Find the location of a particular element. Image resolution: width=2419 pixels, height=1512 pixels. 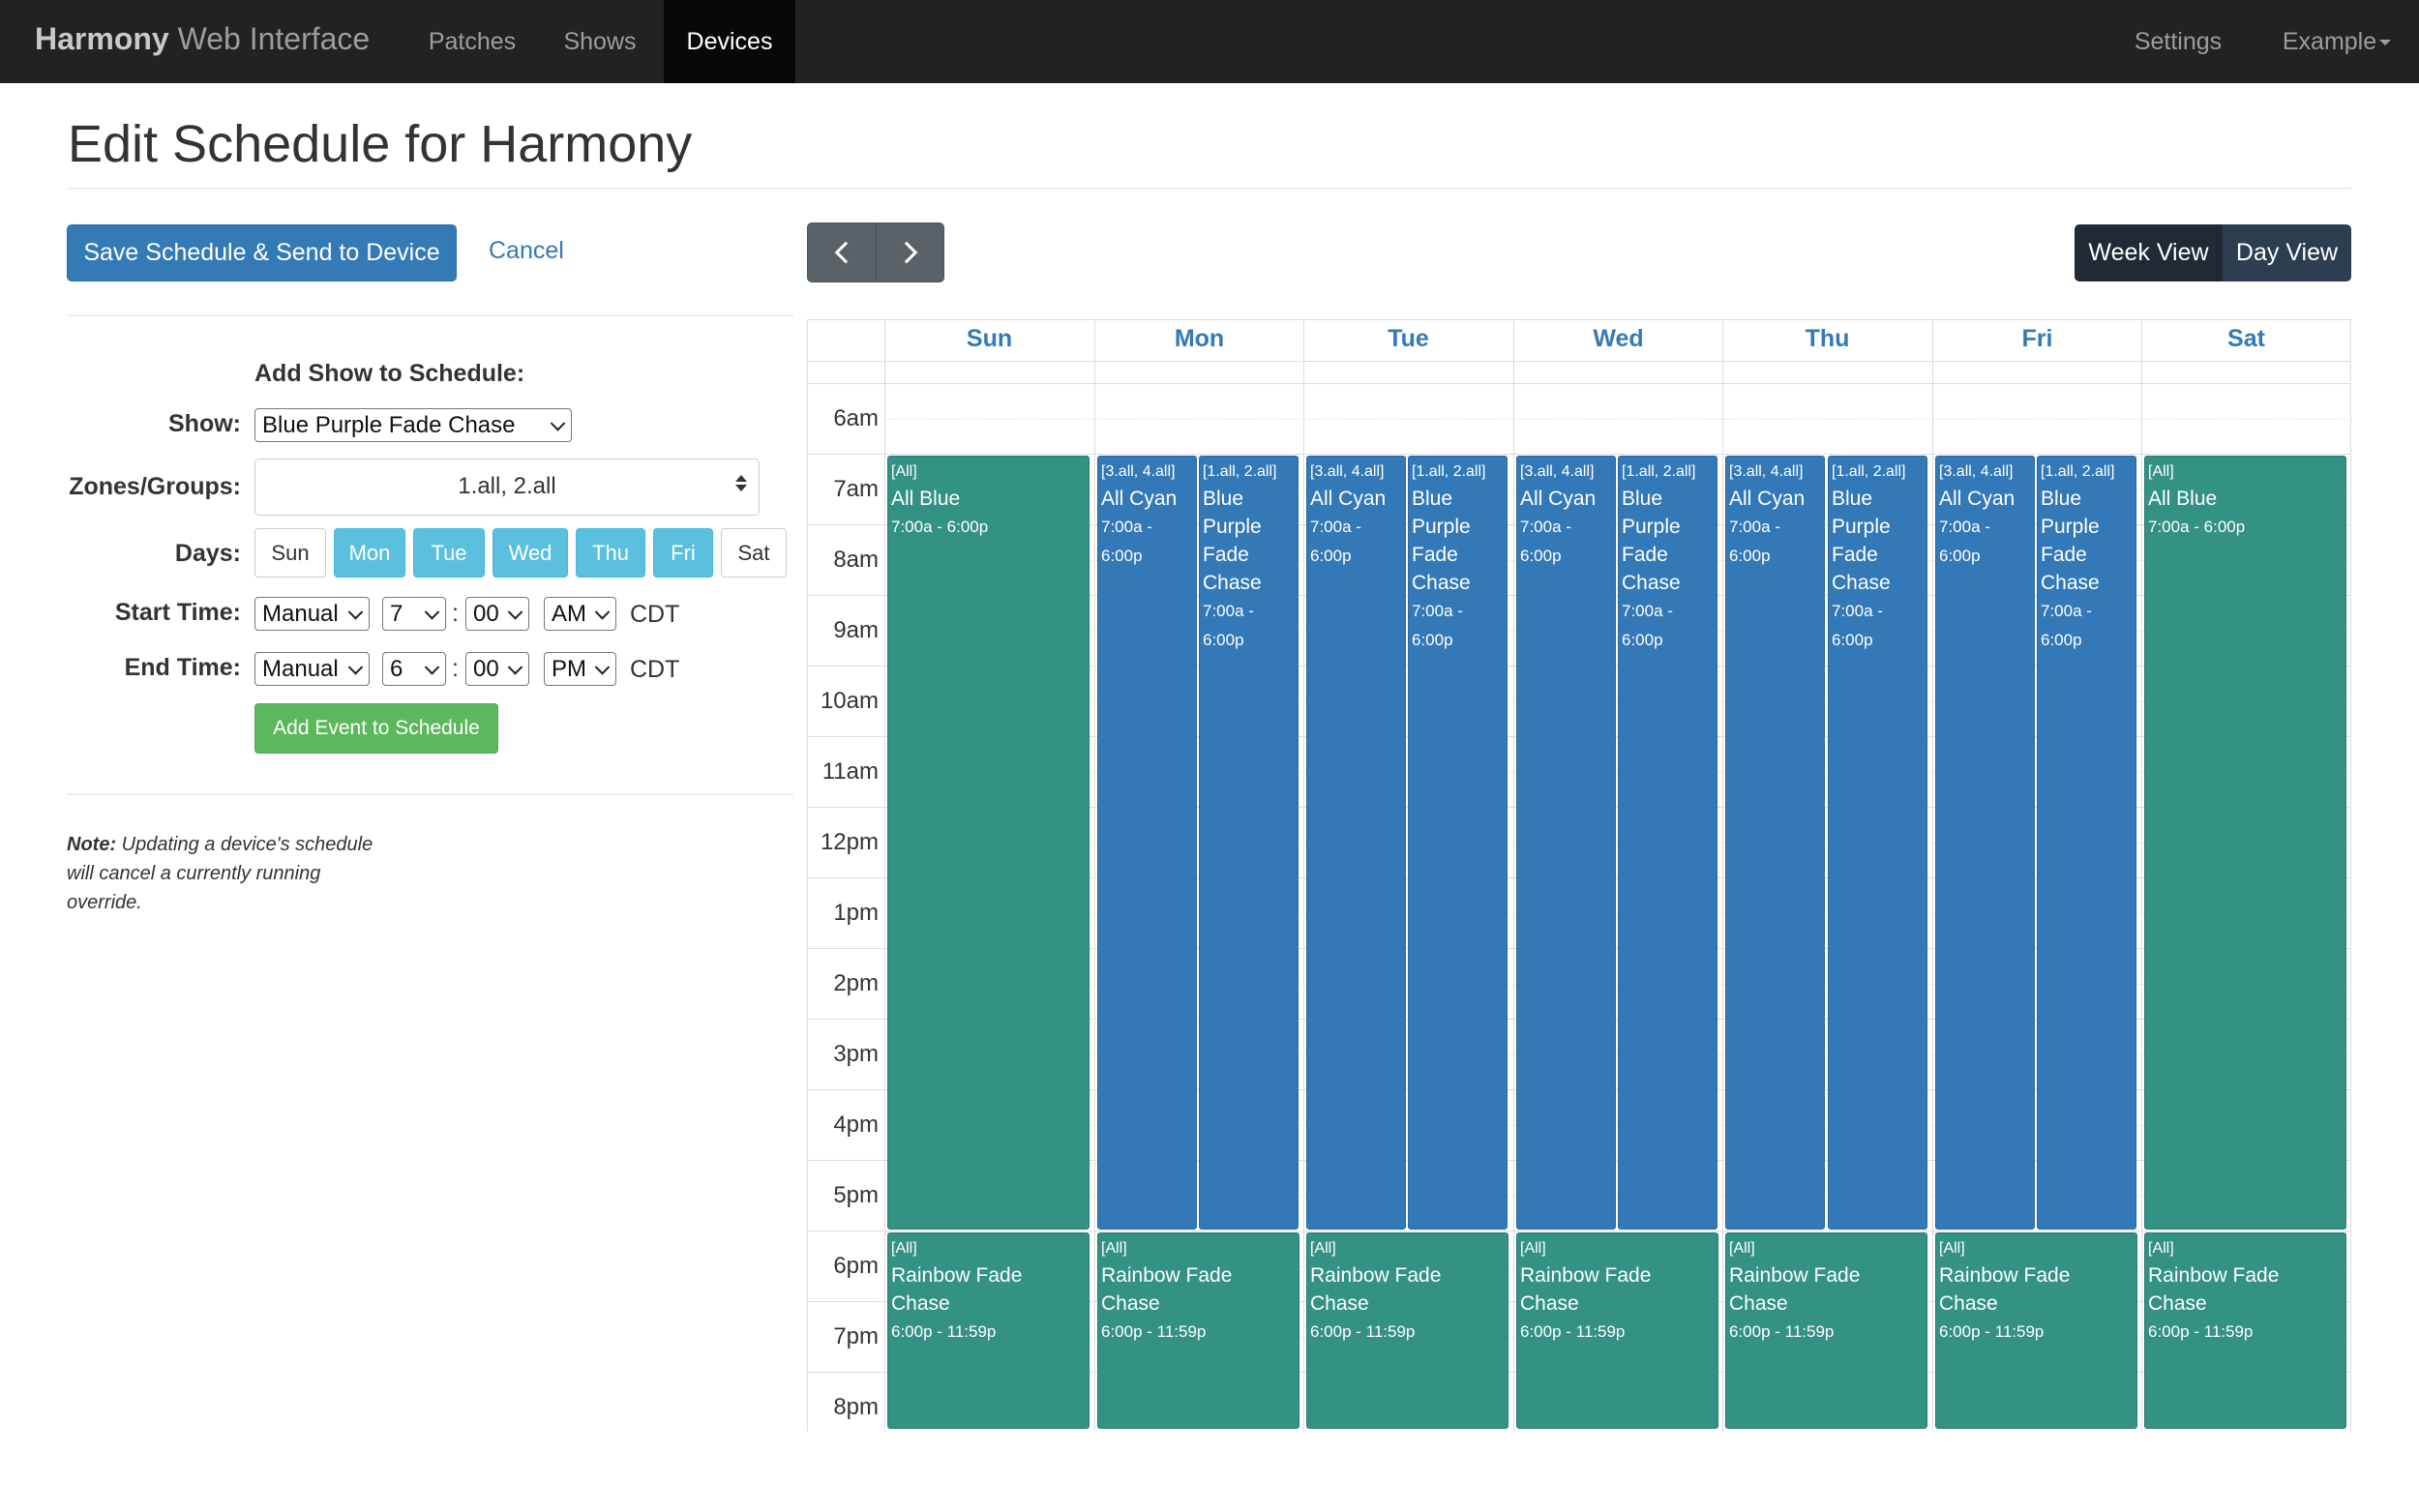

start-minute-value: 00 is located at coordinates (486, 614).